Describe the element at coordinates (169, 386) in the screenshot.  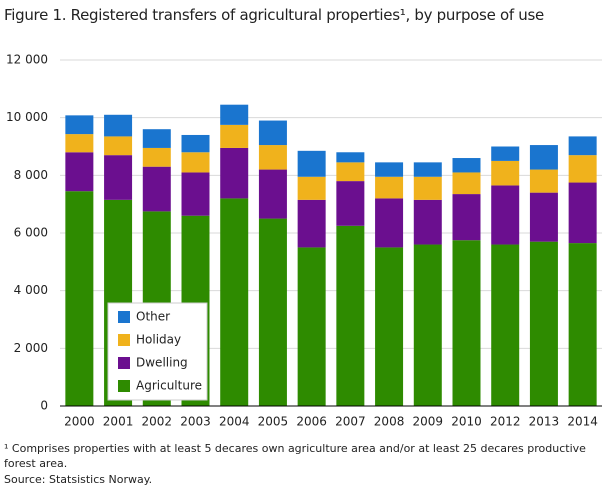
I see `legend-label: Agriculture` at that location.